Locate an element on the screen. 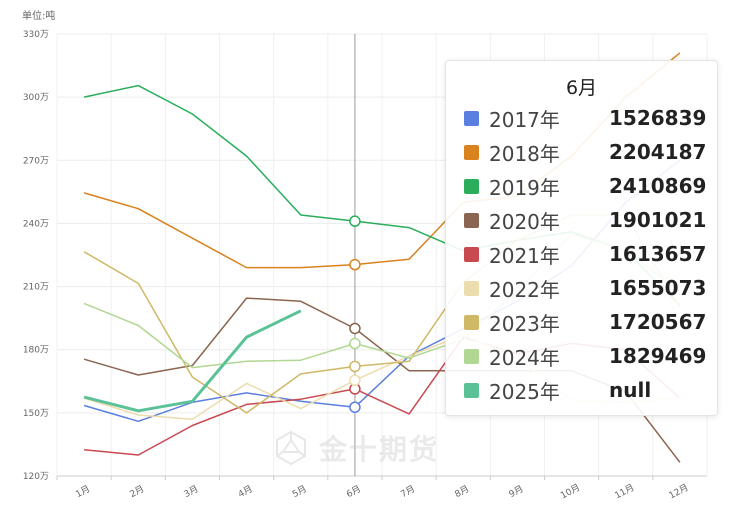  tooltip-series-value: null is located at coordinates (630, 390).